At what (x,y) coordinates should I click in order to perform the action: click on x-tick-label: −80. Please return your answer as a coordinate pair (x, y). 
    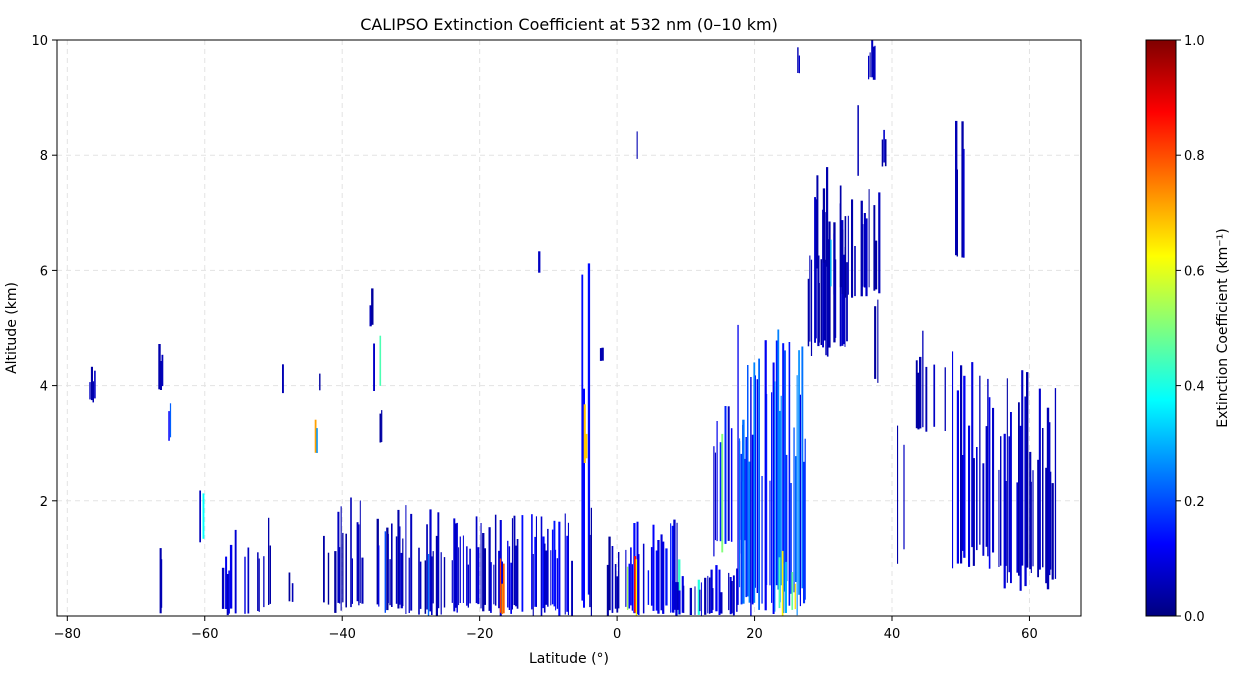
    Looking at the image, I should click on (67, 634).